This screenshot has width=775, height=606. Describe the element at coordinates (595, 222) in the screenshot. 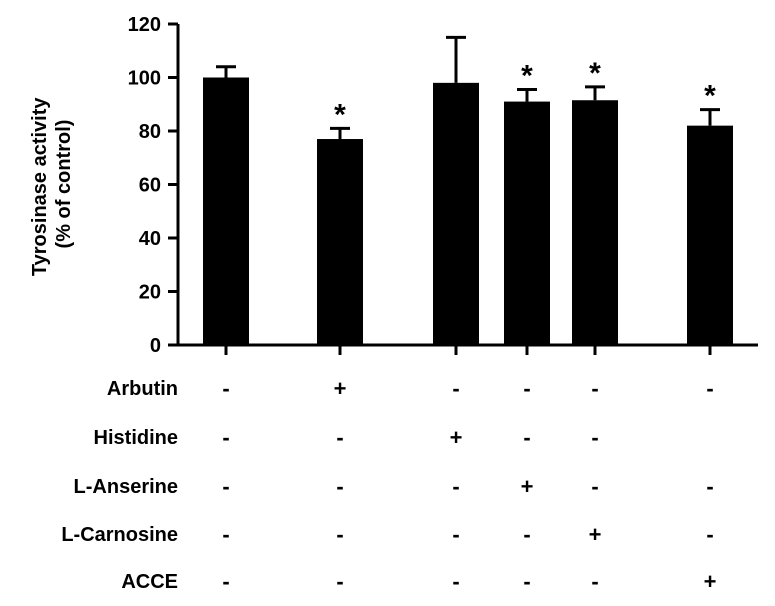

I see `bar-l-carnosine` at that location.